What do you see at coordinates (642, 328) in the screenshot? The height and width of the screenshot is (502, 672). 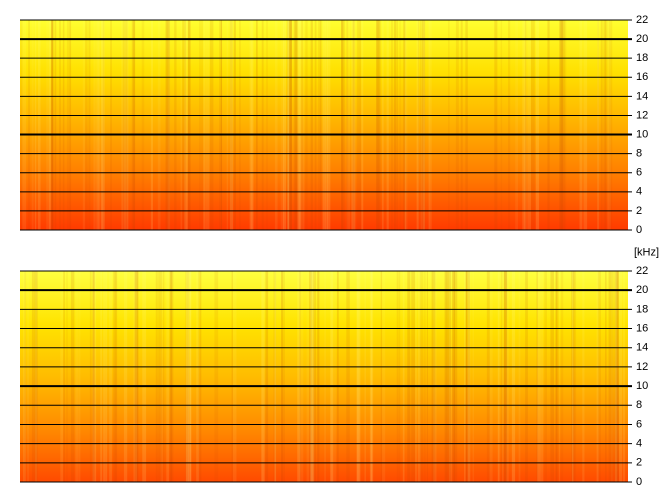 I see `y-tick-label: 16` at bounding box center [642, 328].